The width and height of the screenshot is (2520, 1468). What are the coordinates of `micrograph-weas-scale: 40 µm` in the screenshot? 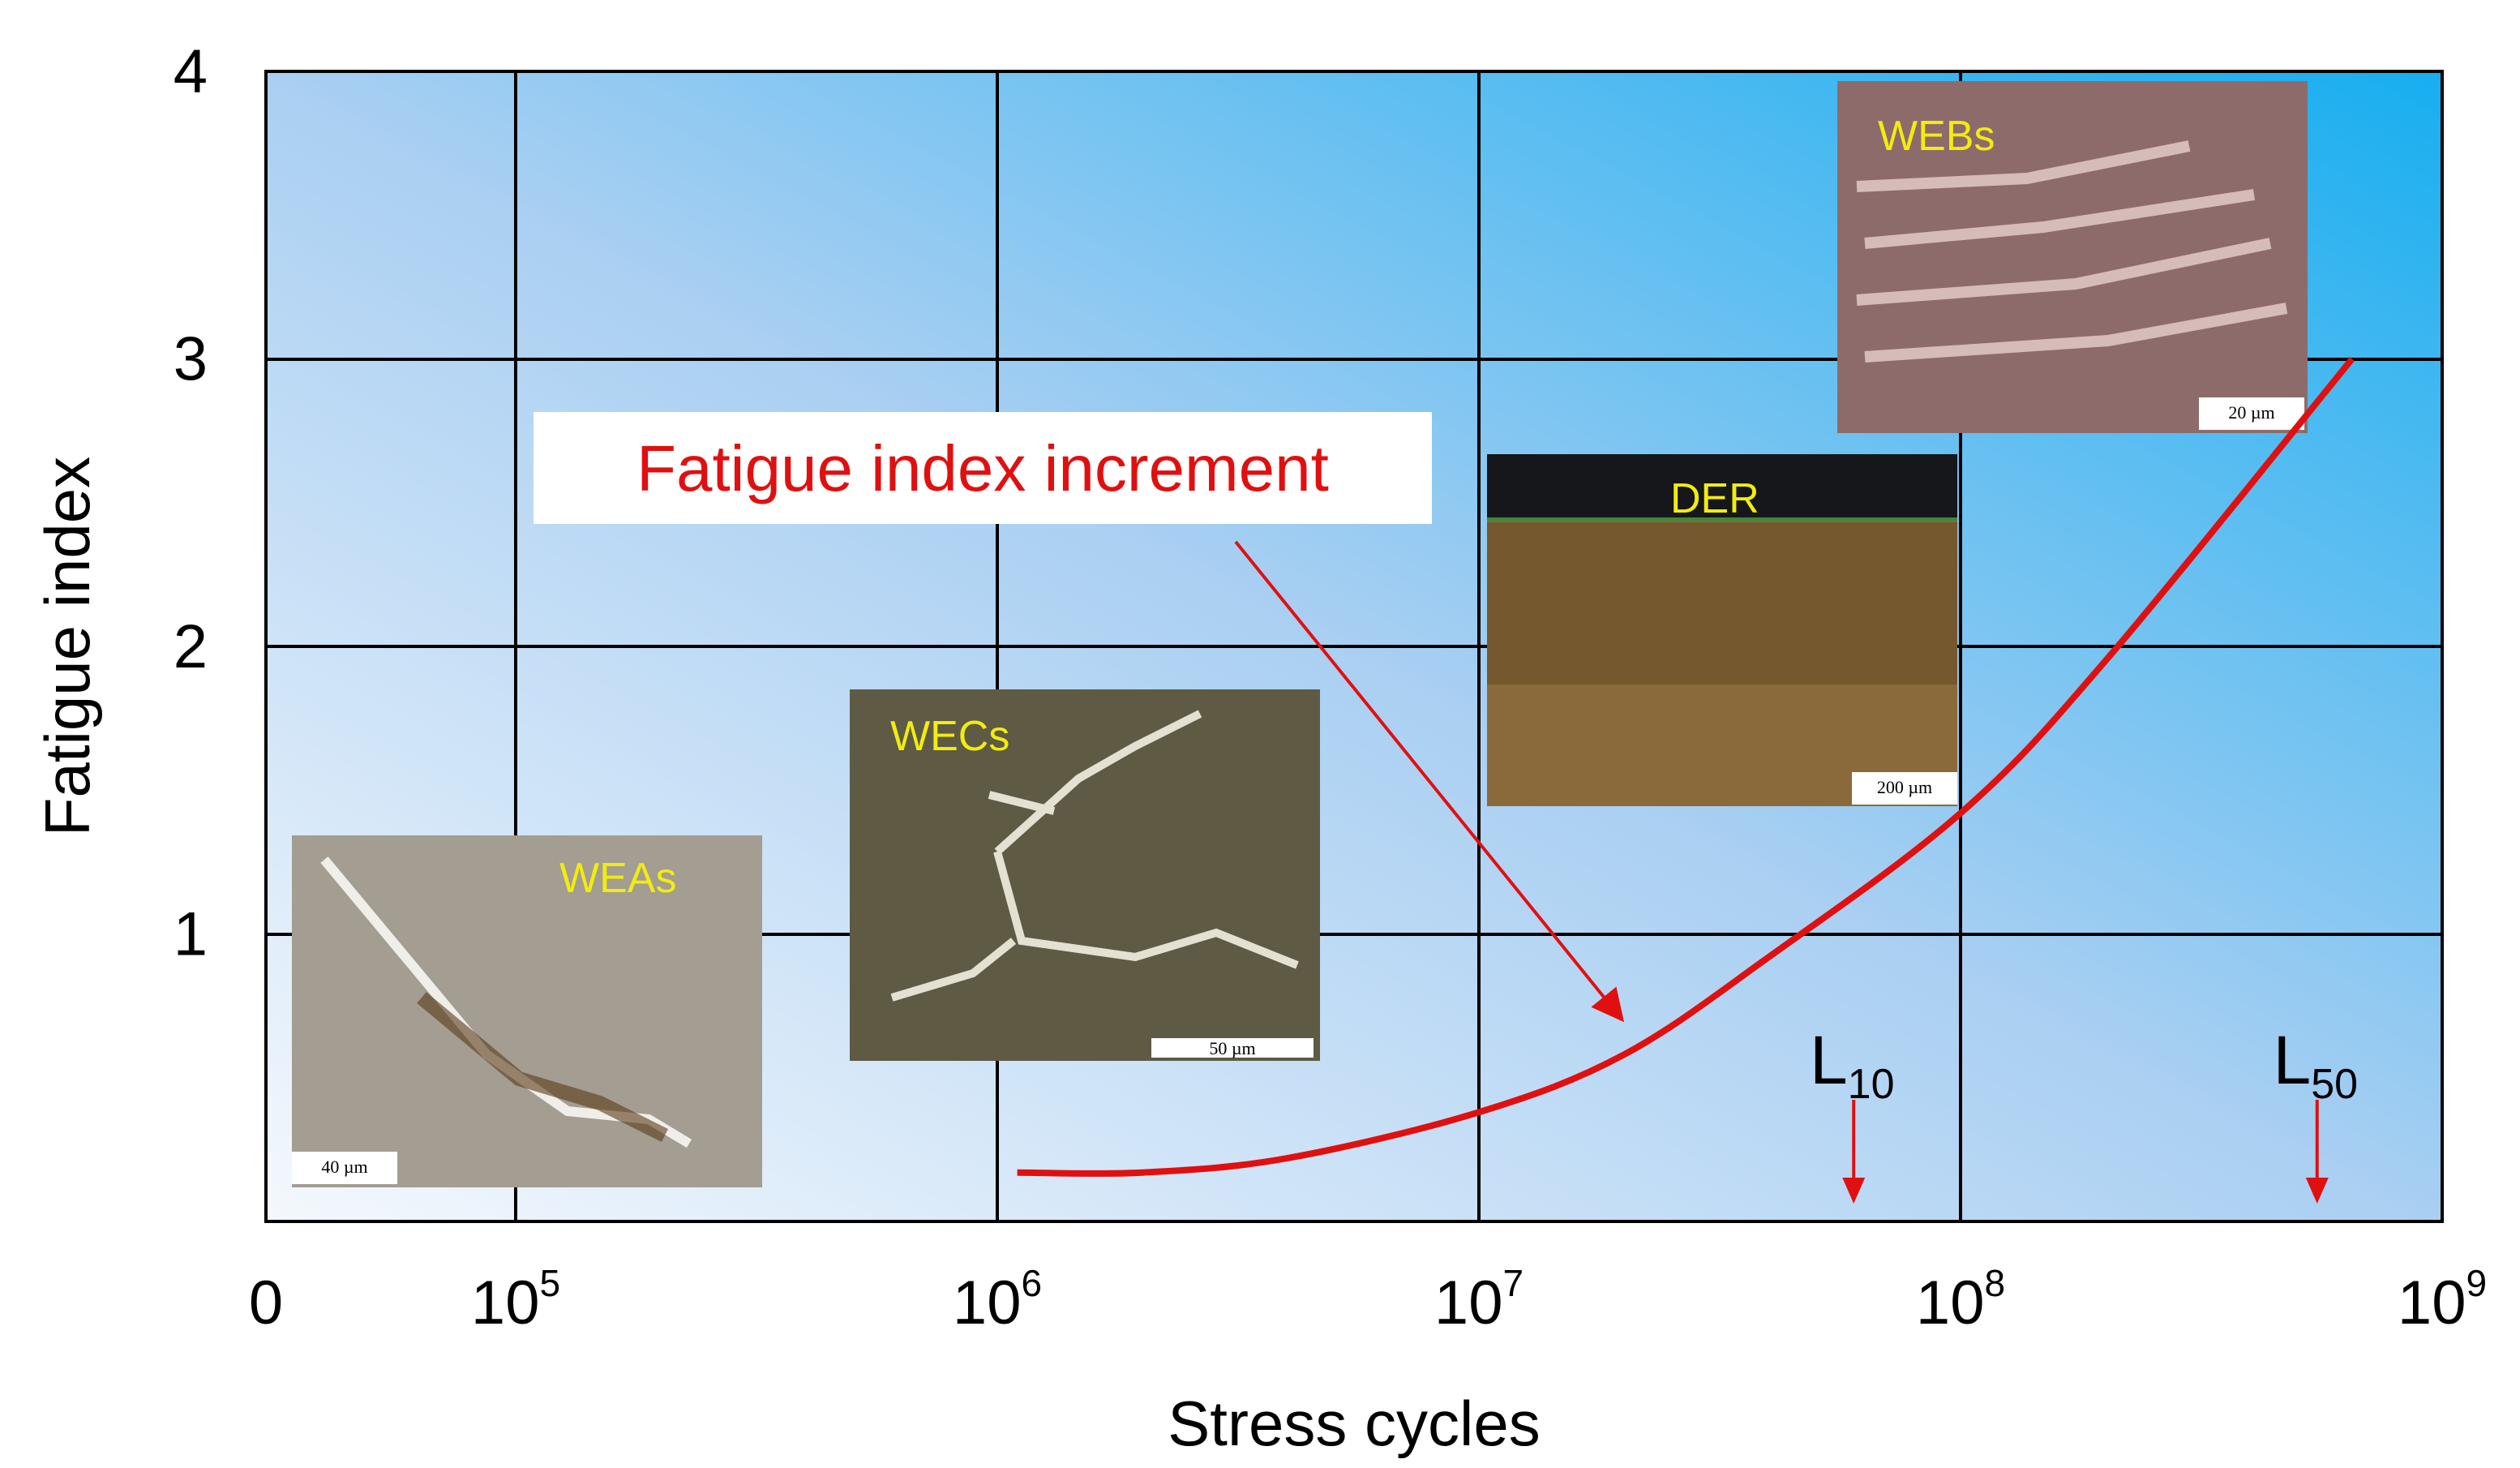 It's located at (344, 1167).